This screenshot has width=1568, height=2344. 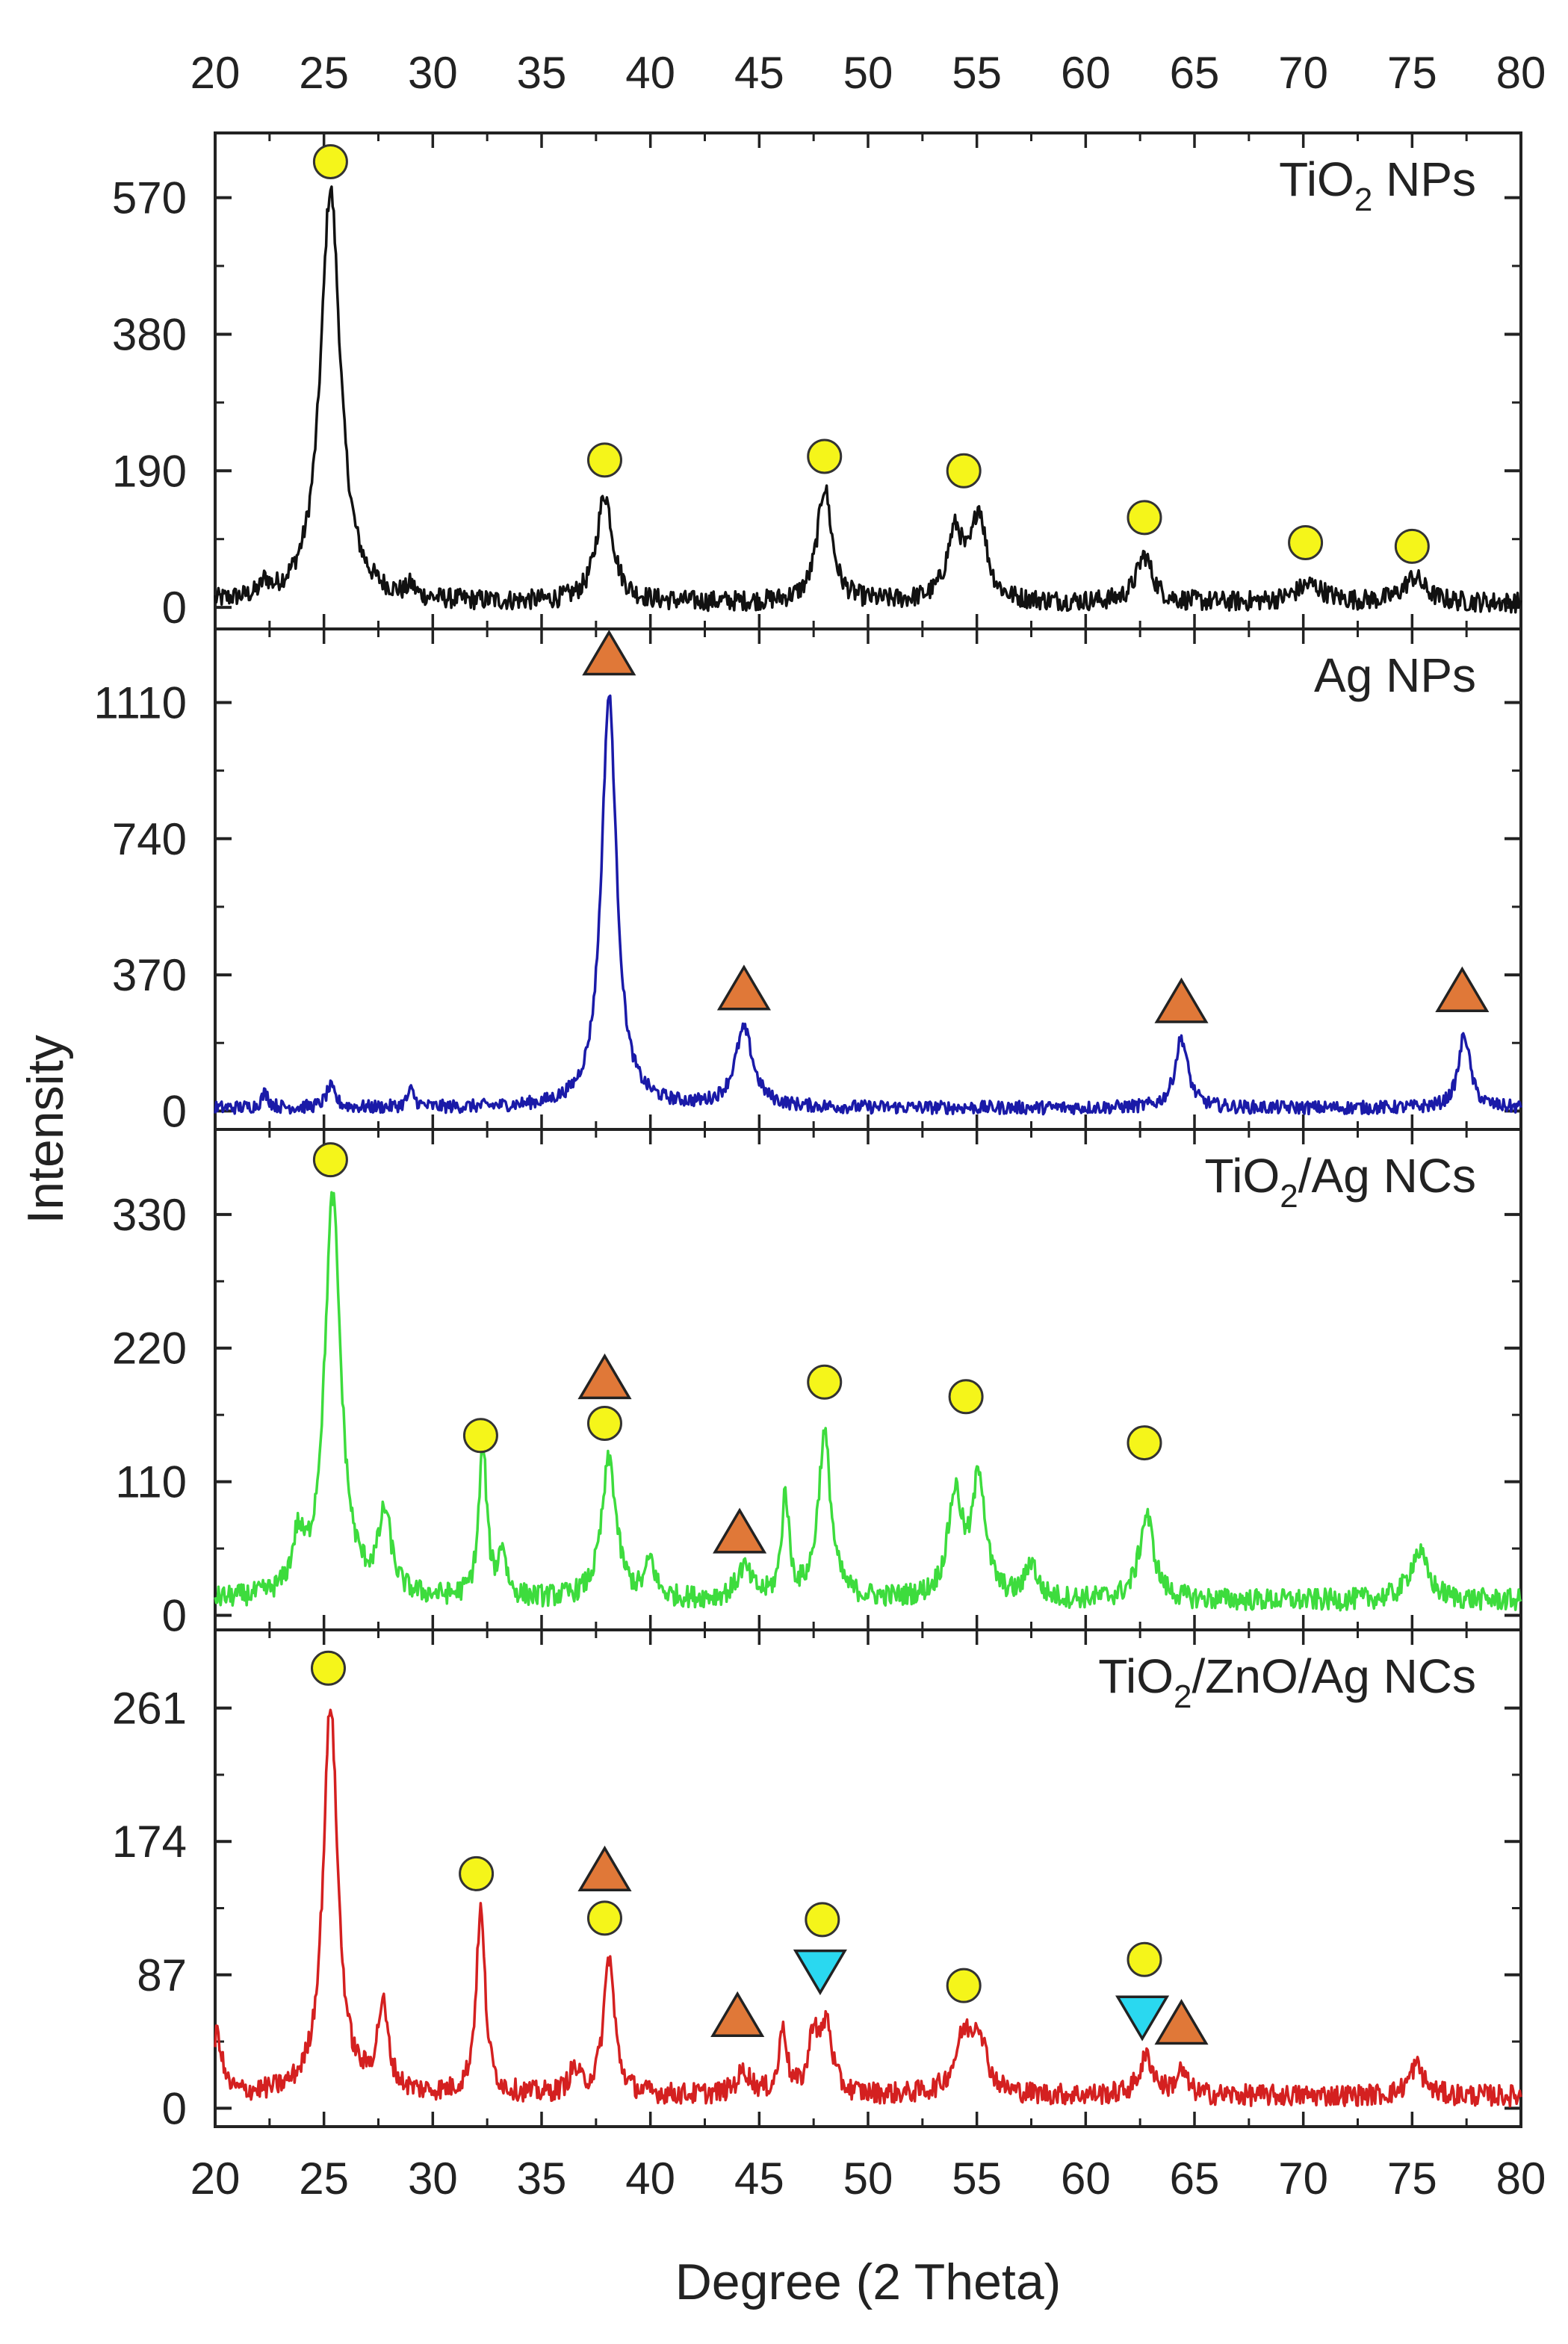 What do you see at coordinates (1195, 73) in the screenshot?
I see `x-tick-label-top: 65` at bounding box center [1195, 73].